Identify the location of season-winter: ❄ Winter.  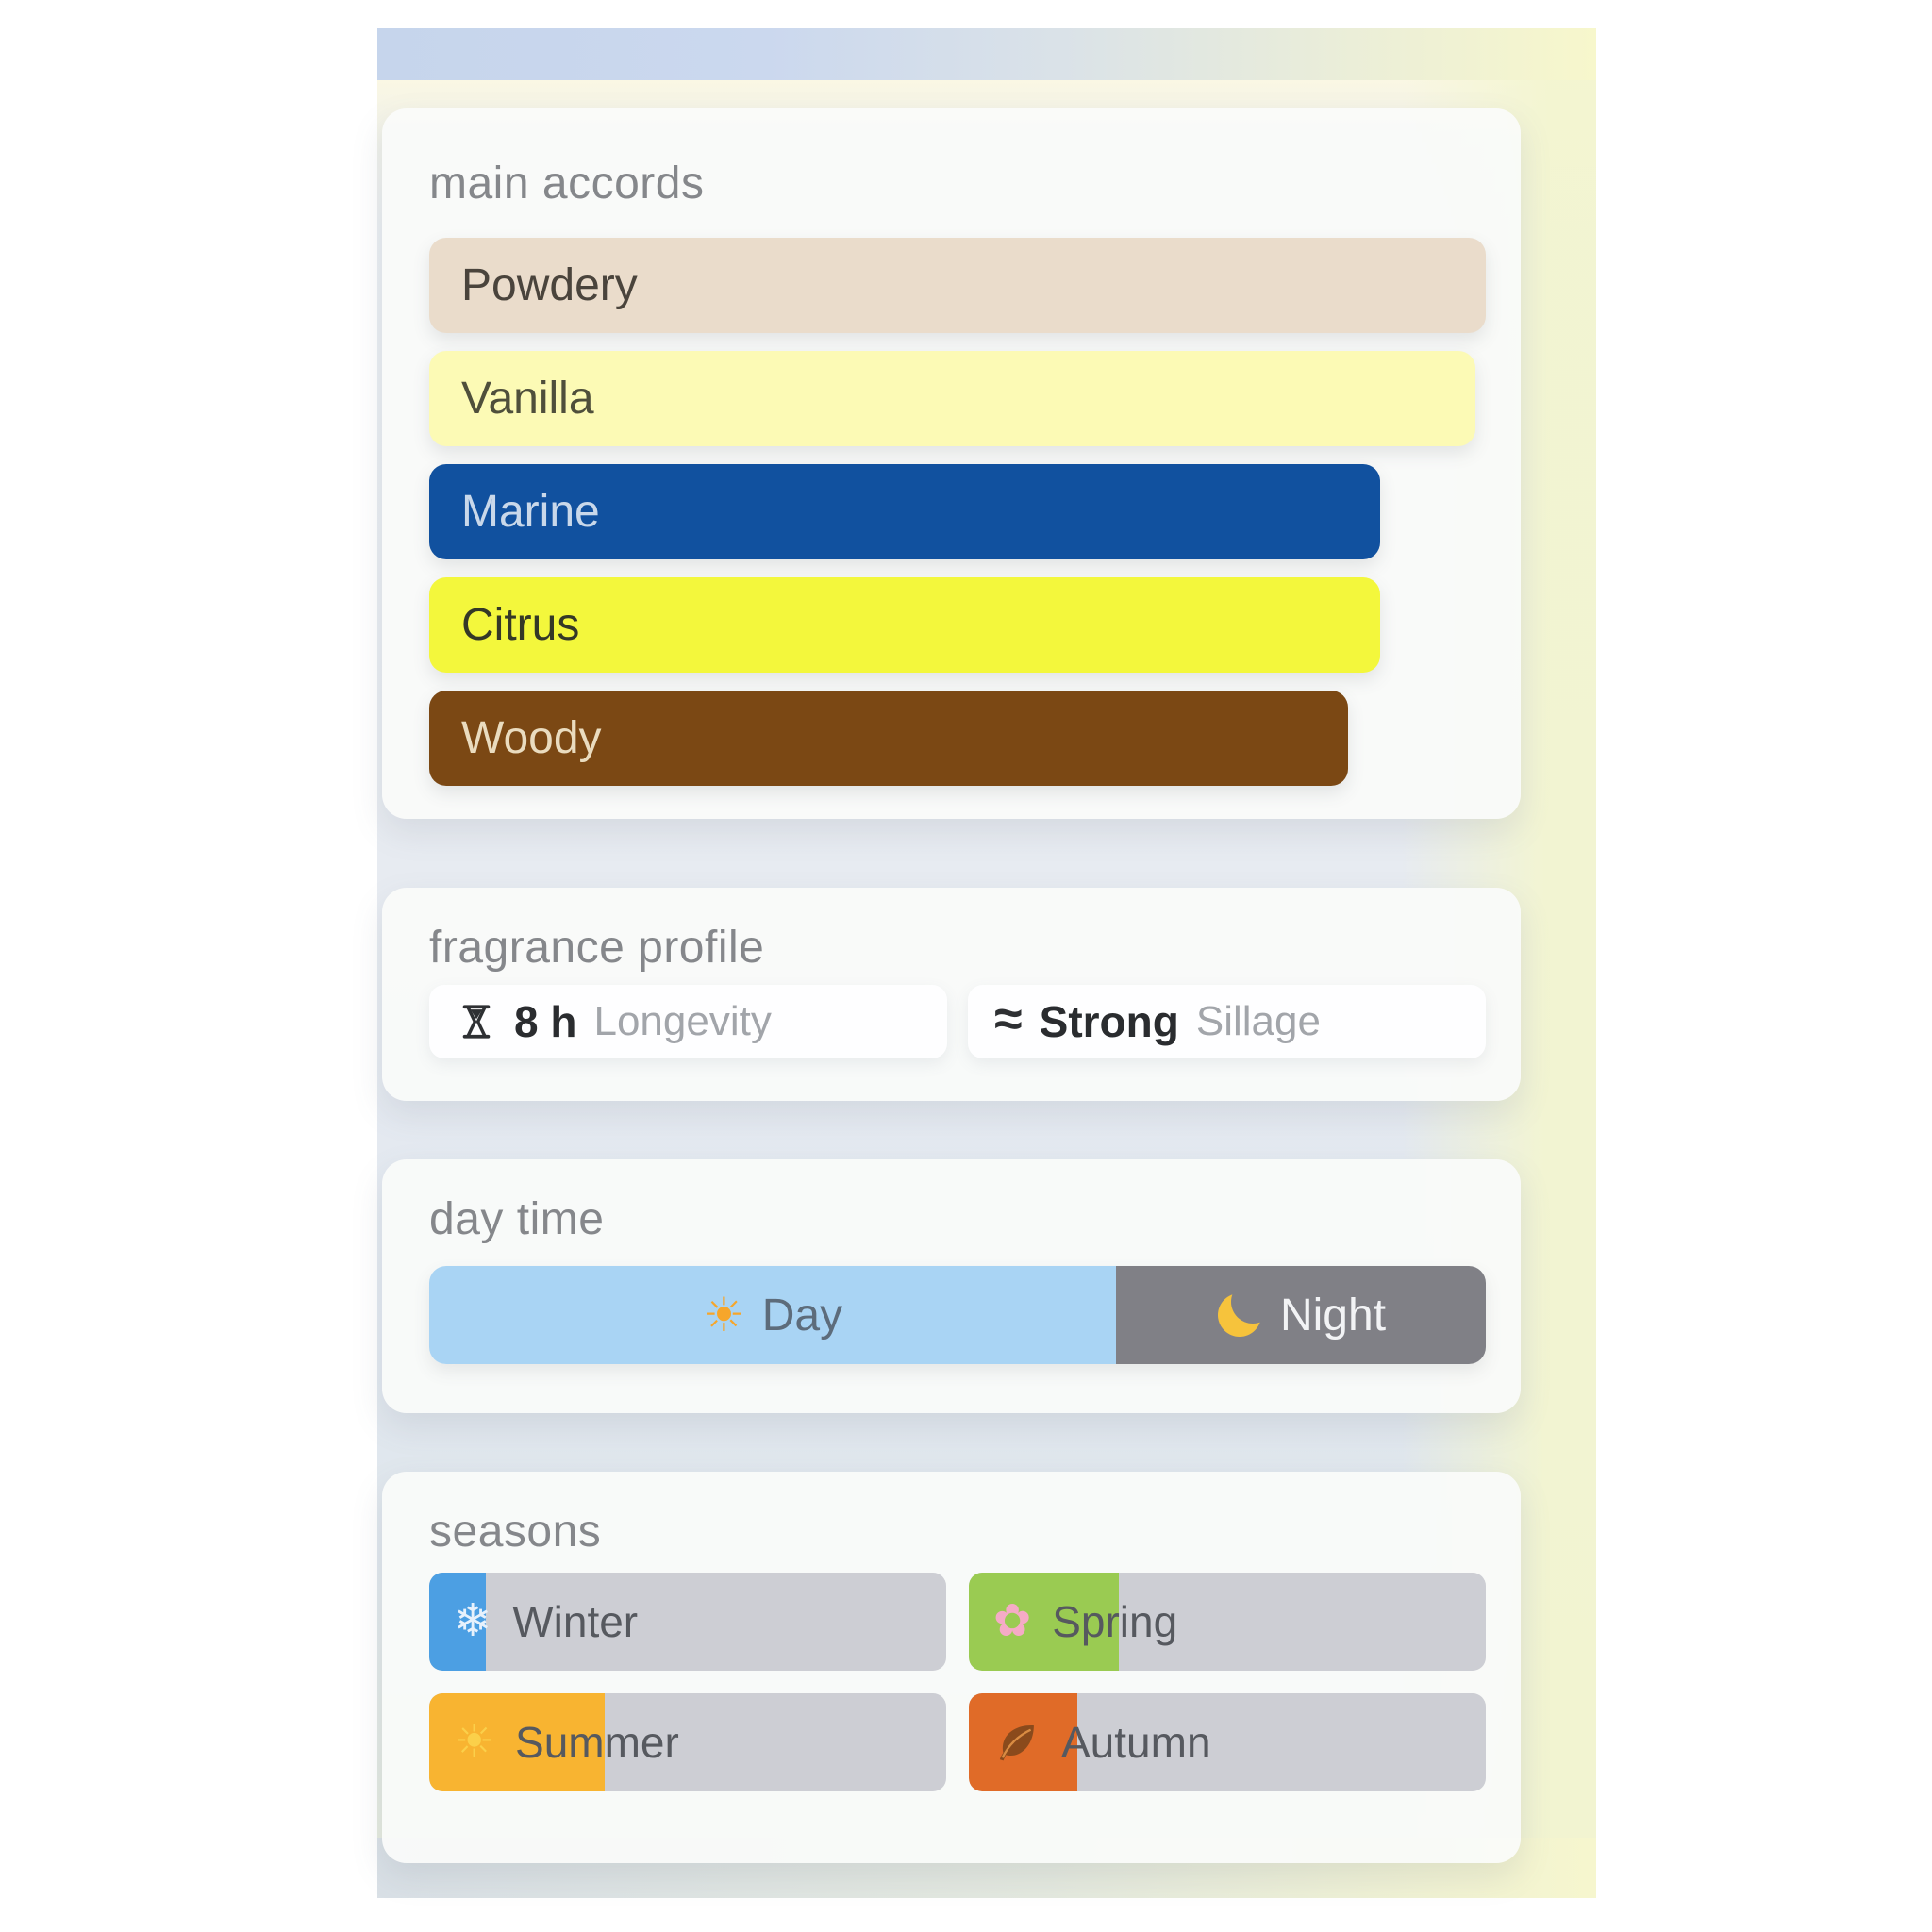
(687, 1622).